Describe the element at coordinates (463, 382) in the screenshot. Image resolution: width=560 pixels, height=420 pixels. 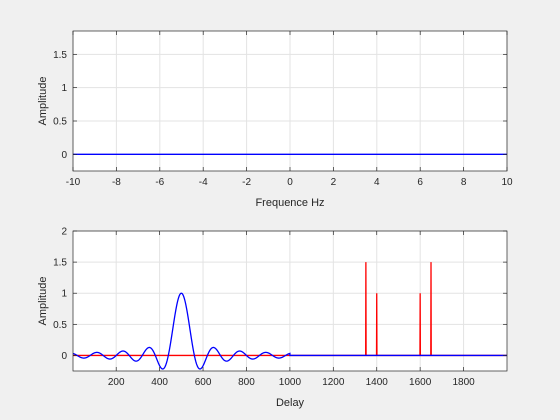
I see `bottom-x-tick-label-8: 1800` at that location.